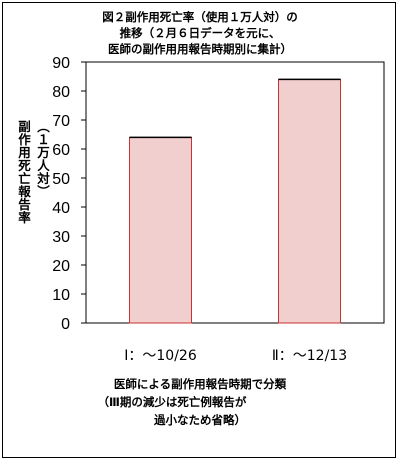 This screenshot has height=462, width=400. What do you see at coordinates (61, 63) in the screenshot?
I see `y-tick-label: 90` at bounding box center [61, 63].